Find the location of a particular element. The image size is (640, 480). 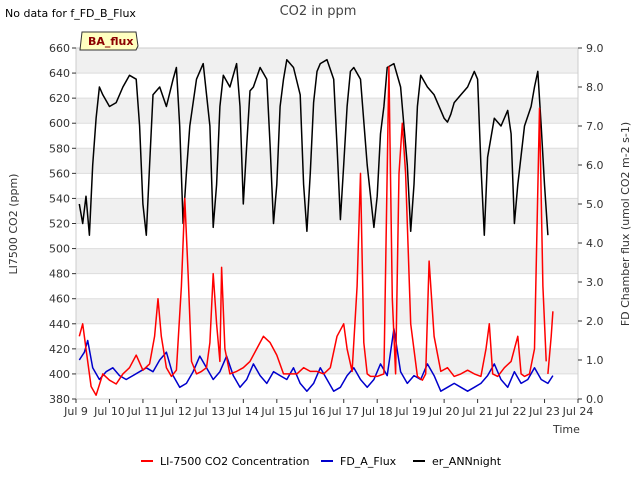

left-tick-label: 560 is located at coordinates (59, 173).